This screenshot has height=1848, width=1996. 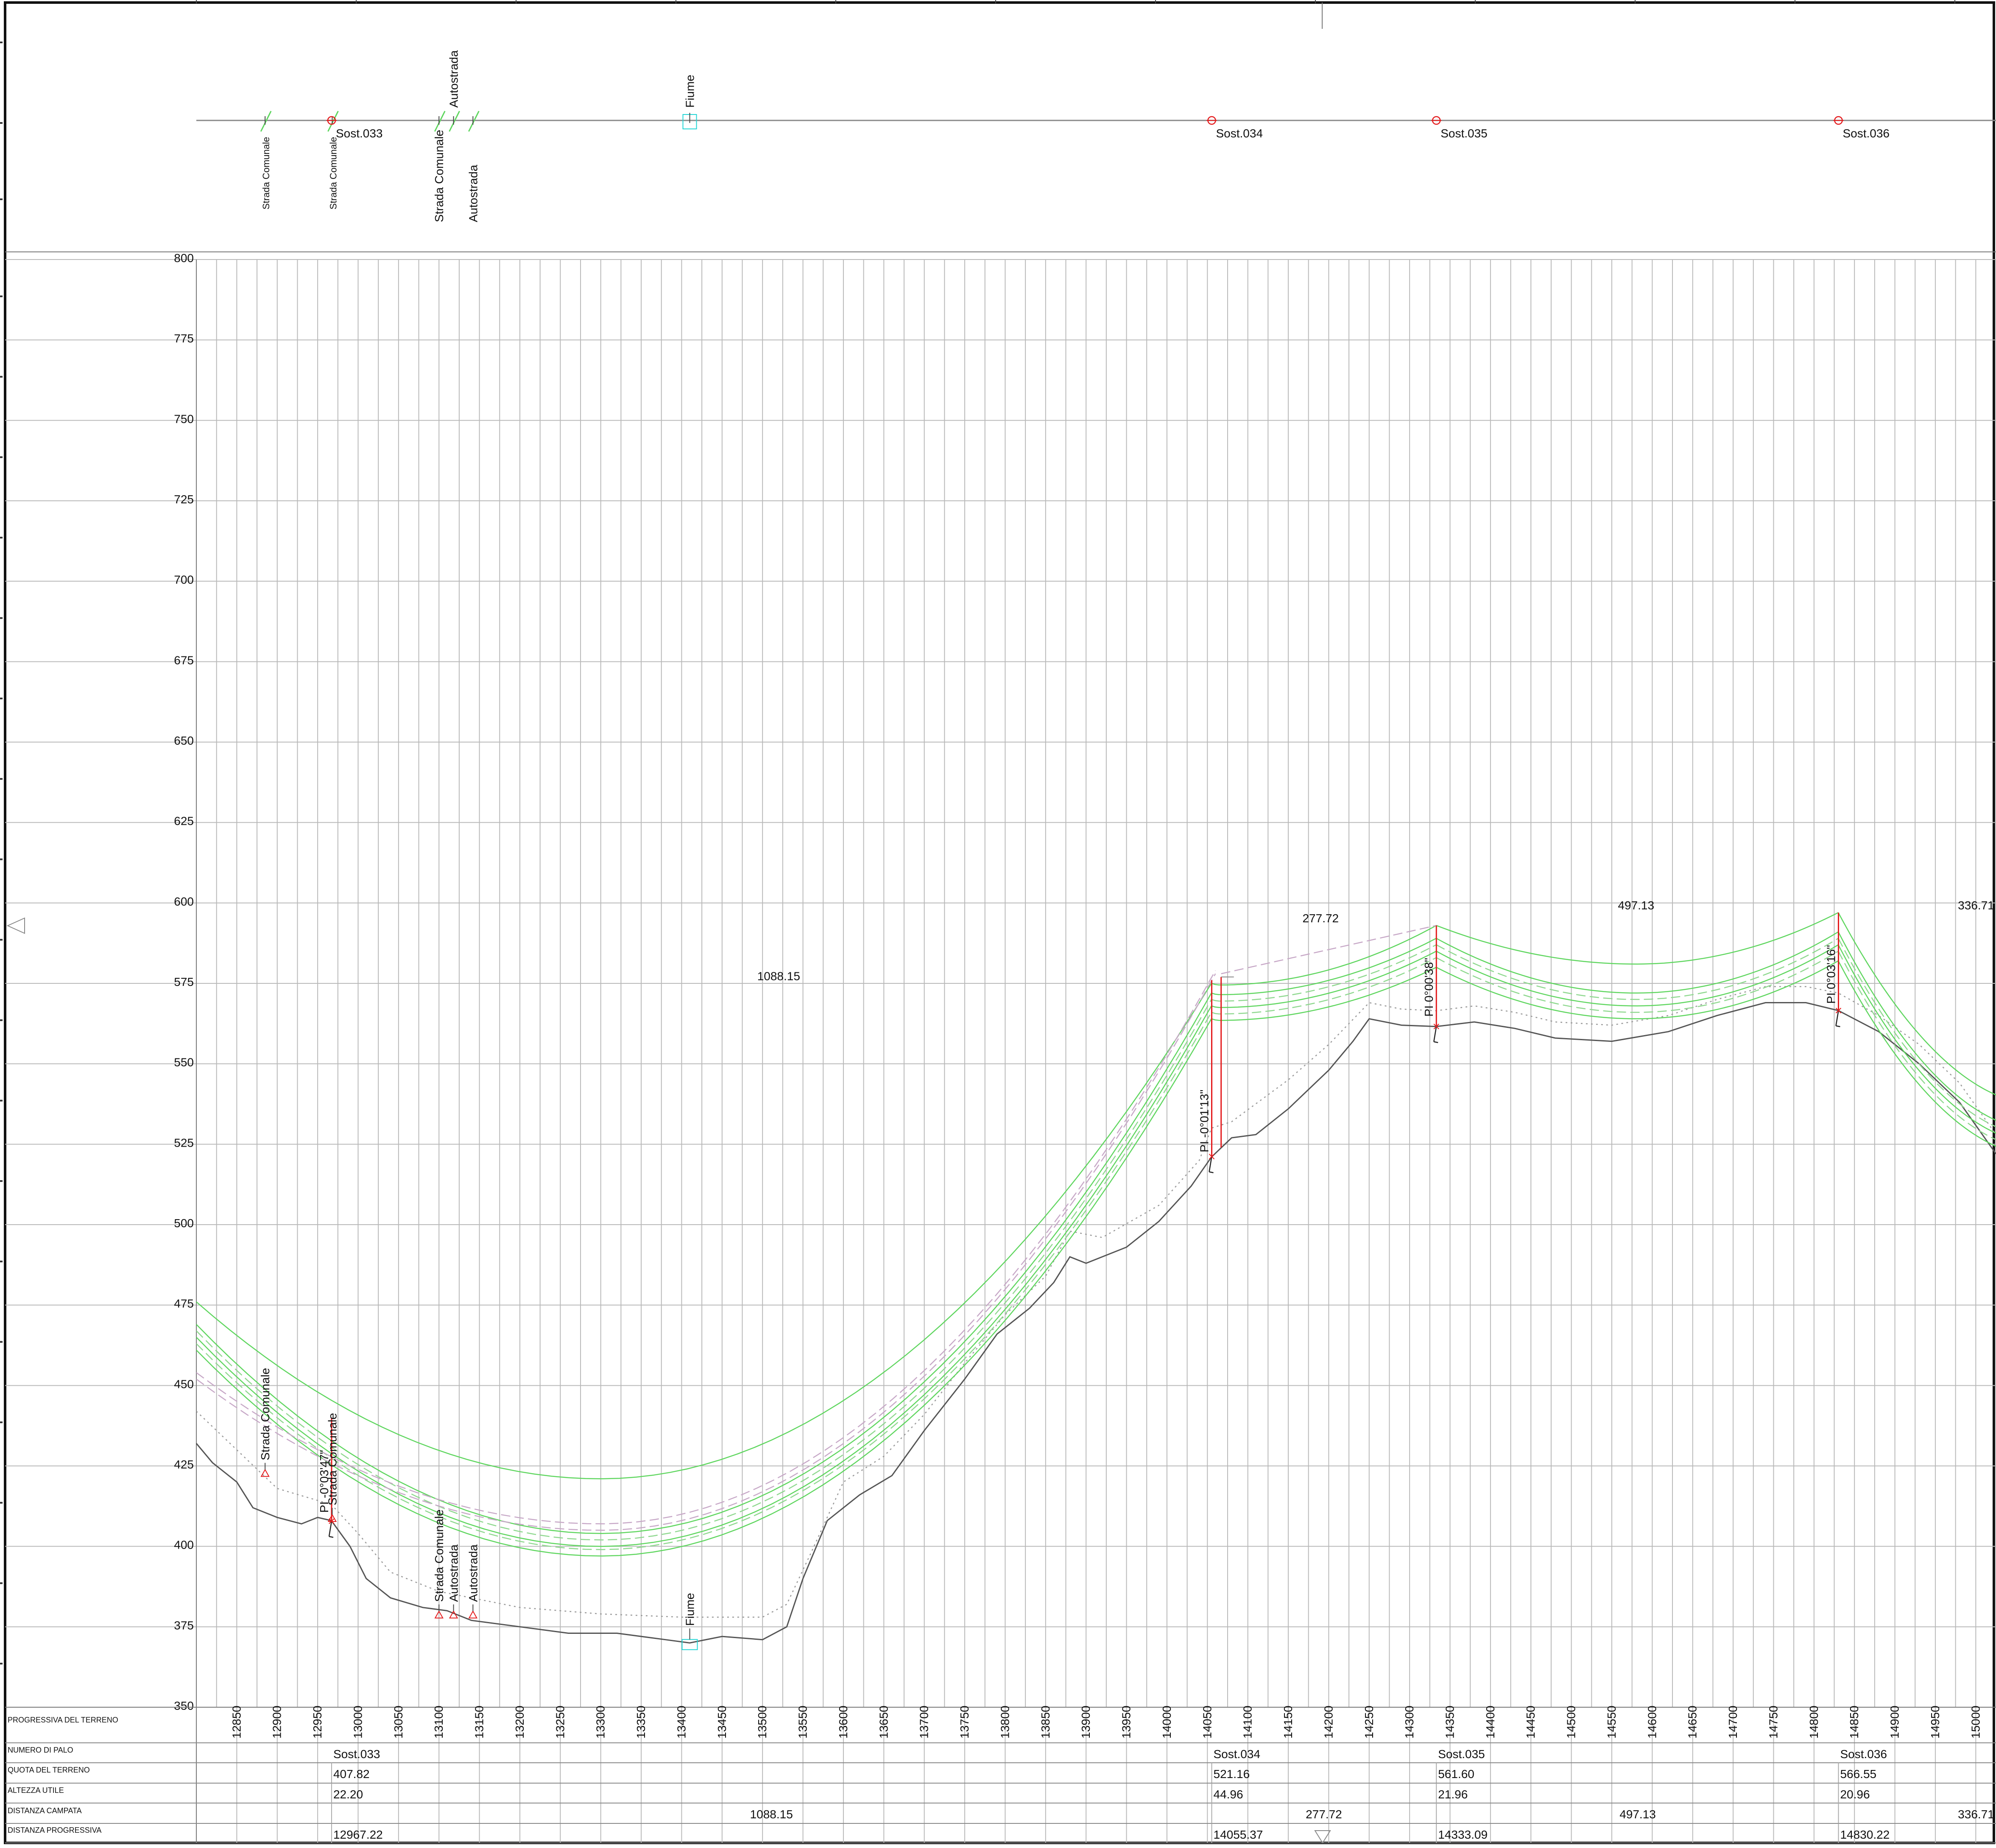 I want to click on x-tick-label: 14800, so click(x=1813, y=1722).